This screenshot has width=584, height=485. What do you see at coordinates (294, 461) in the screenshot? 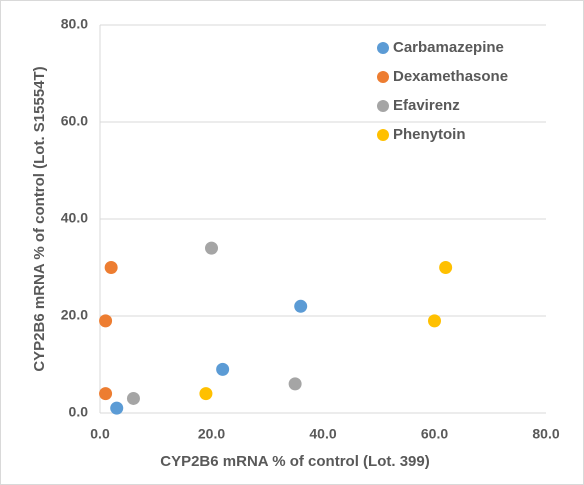
I see `x-axis-label: CYP2B6 mRNA % of control (Lot. 399)` at bounding box center [294, 461].